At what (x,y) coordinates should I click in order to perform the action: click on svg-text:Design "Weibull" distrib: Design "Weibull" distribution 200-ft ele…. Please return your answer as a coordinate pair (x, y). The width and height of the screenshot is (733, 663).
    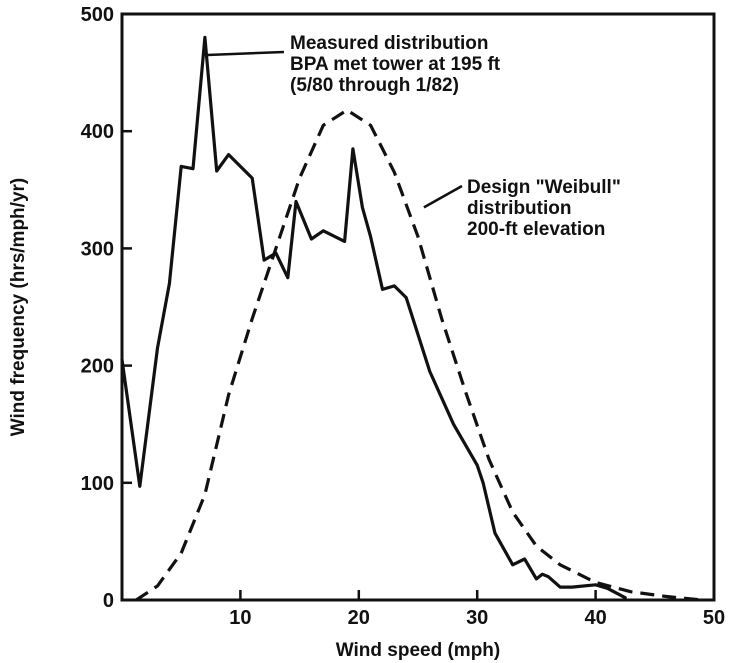
    Looking at the image, I should click on (546, 208).